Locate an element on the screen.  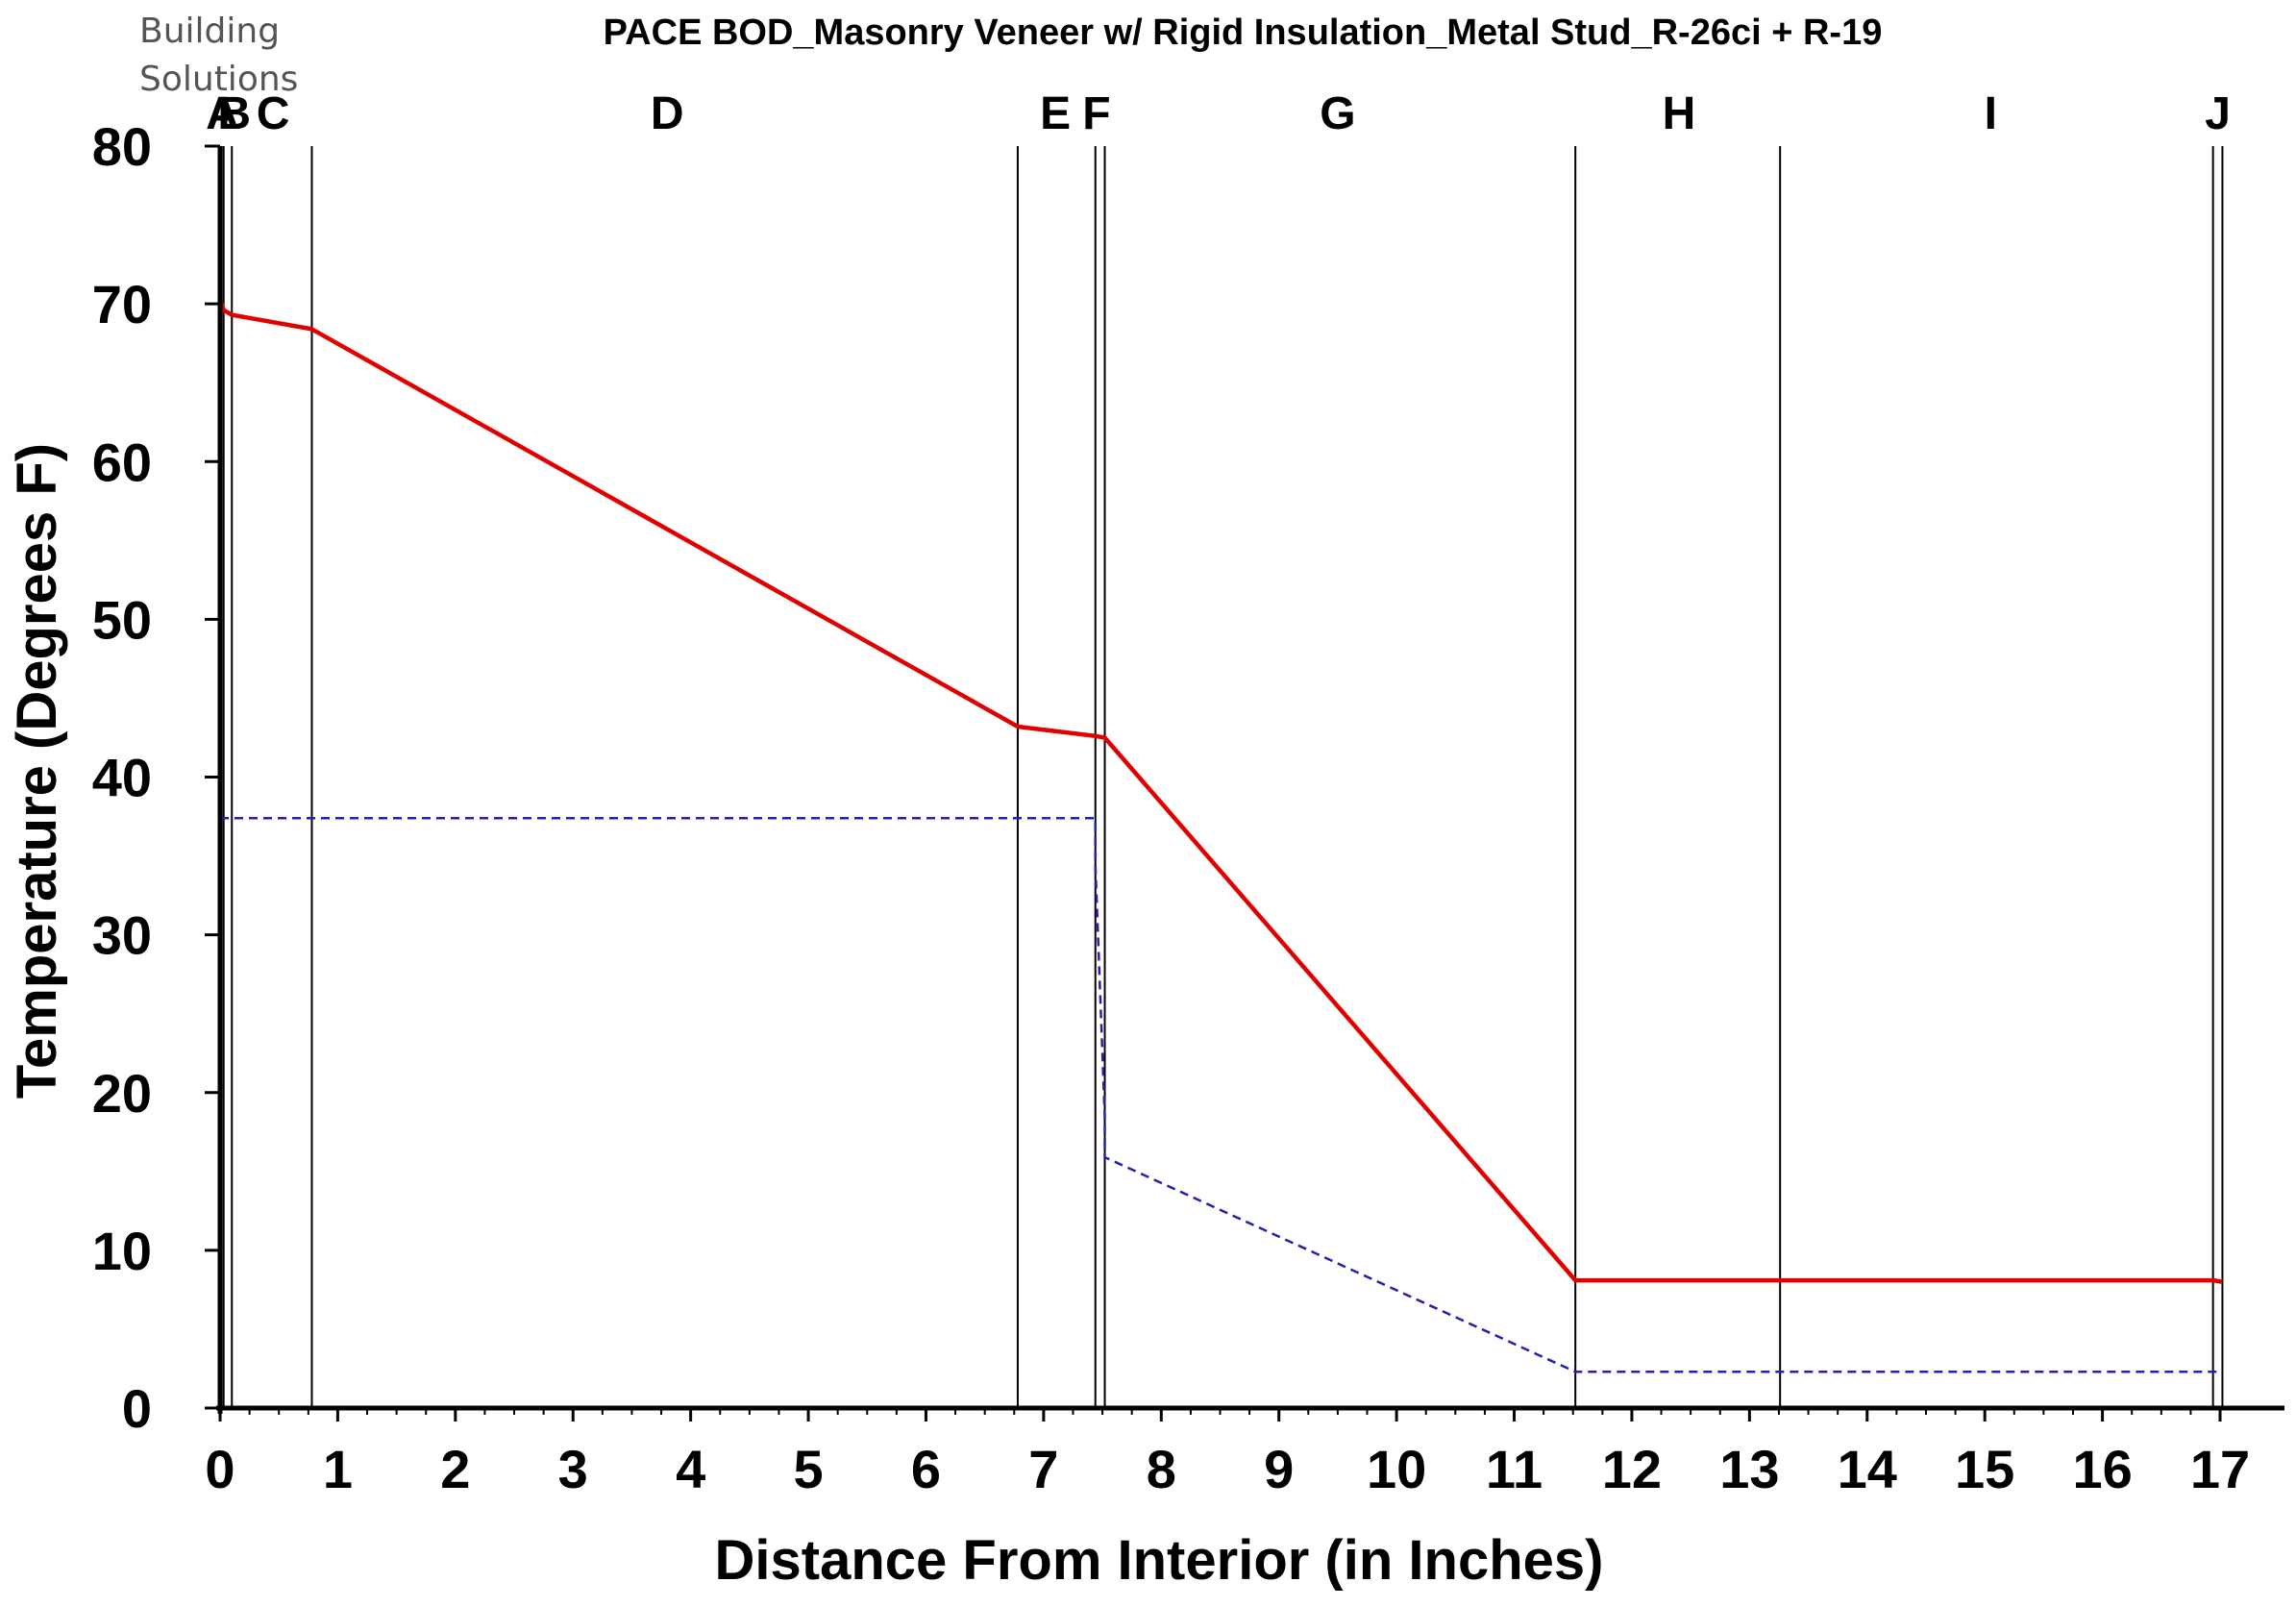
brand-line-1: Building is located at coordinates (209, 31).